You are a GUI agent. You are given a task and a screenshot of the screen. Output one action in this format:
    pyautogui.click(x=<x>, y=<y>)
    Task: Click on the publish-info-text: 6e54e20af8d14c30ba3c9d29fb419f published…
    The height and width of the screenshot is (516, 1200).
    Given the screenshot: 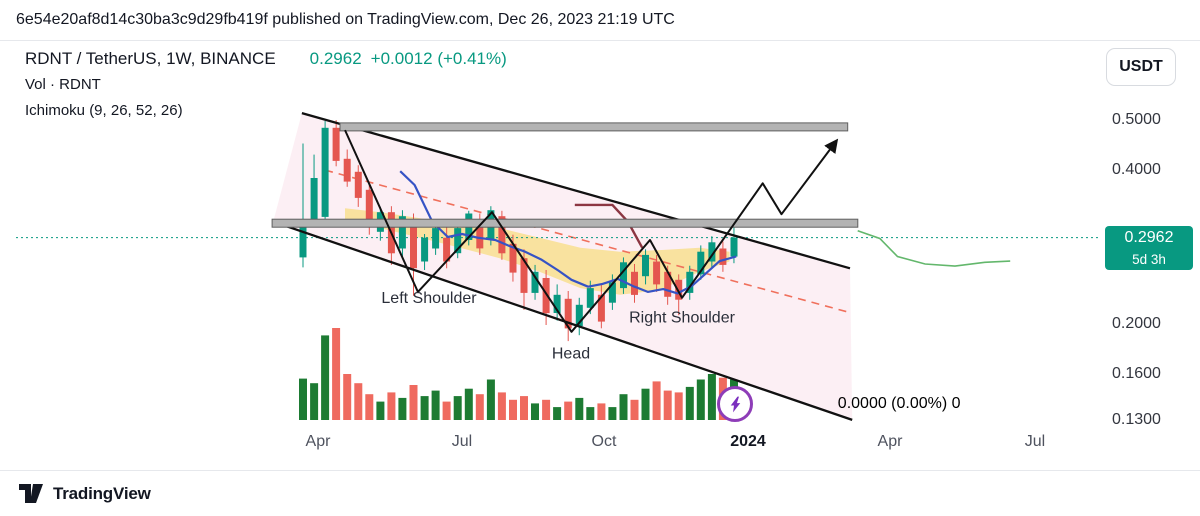 What is the action you would take?
    pyautogui.click(x=345, y=19)
    